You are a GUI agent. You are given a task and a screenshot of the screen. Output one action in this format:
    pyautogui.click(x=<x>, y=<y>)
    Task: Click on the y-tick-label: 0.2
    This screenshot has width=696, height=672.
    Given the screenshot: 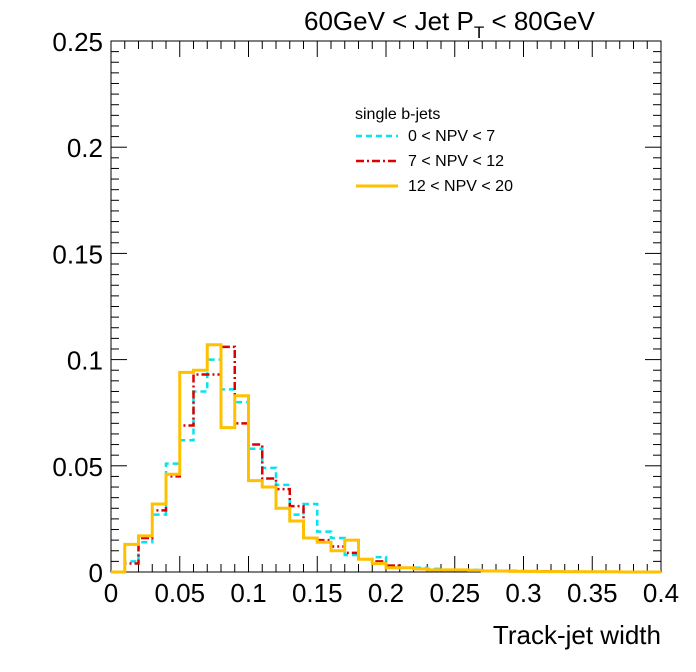 What is the action you would take?
    pyautogui.click(x=85, y=148)
    